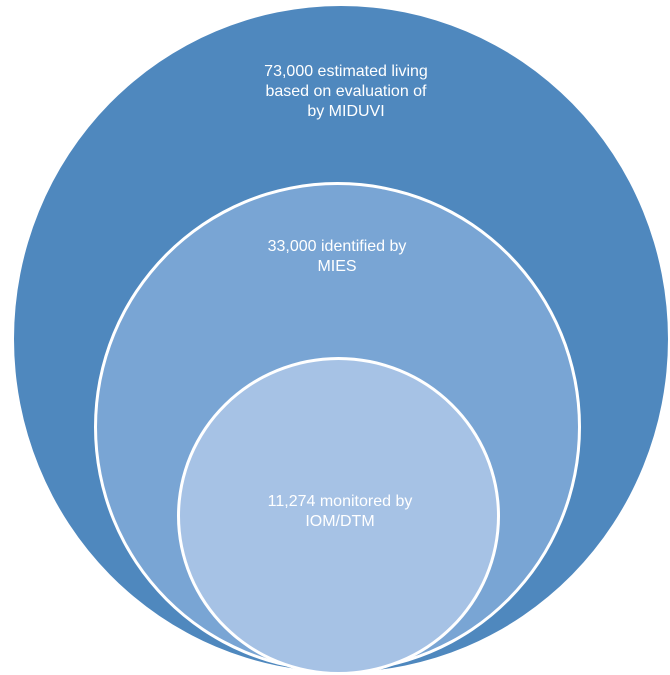 The width and height of the screenshot is (670, 675). I want to click on inner-label-line-1: 11,274 monitored by, so click(340, 501).